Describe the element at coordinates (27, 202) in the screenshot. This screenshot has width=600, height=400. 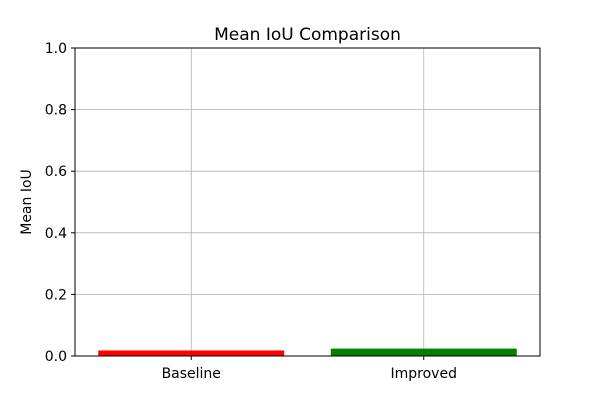
I see `y-axis-label: Mean IoU` at that location.